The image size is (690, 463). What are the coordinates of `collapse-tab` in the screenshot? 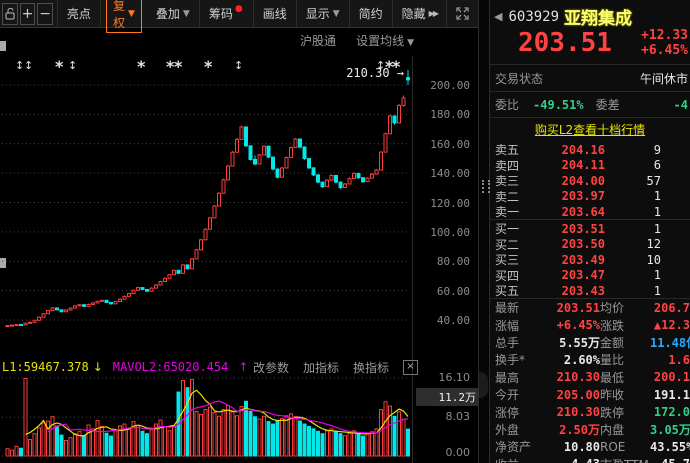 It's located at (483, 385).